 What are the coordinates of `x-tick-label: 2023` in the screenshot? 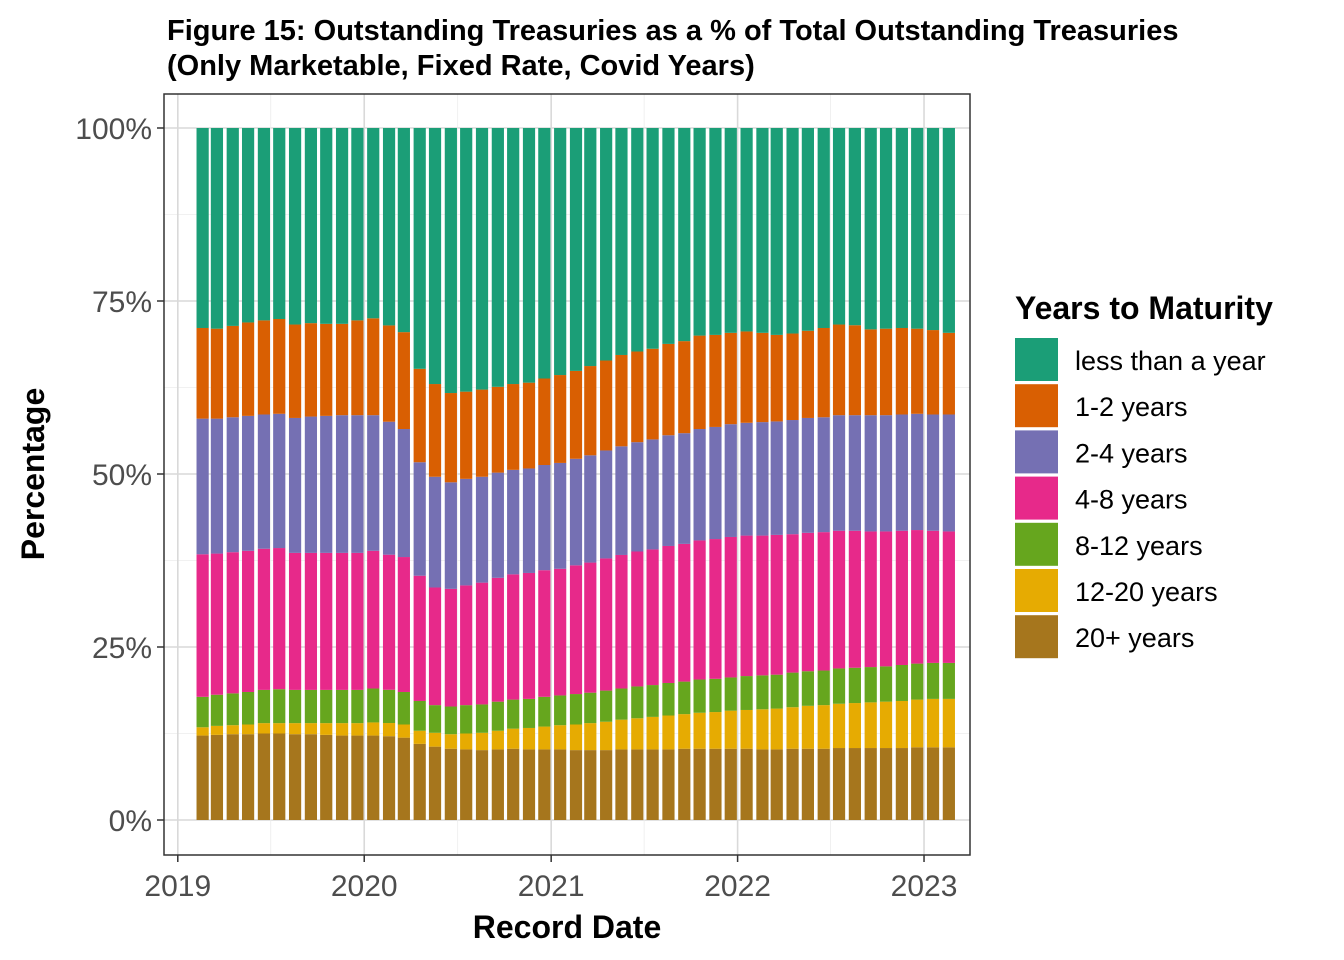 It's located at (924, 886).